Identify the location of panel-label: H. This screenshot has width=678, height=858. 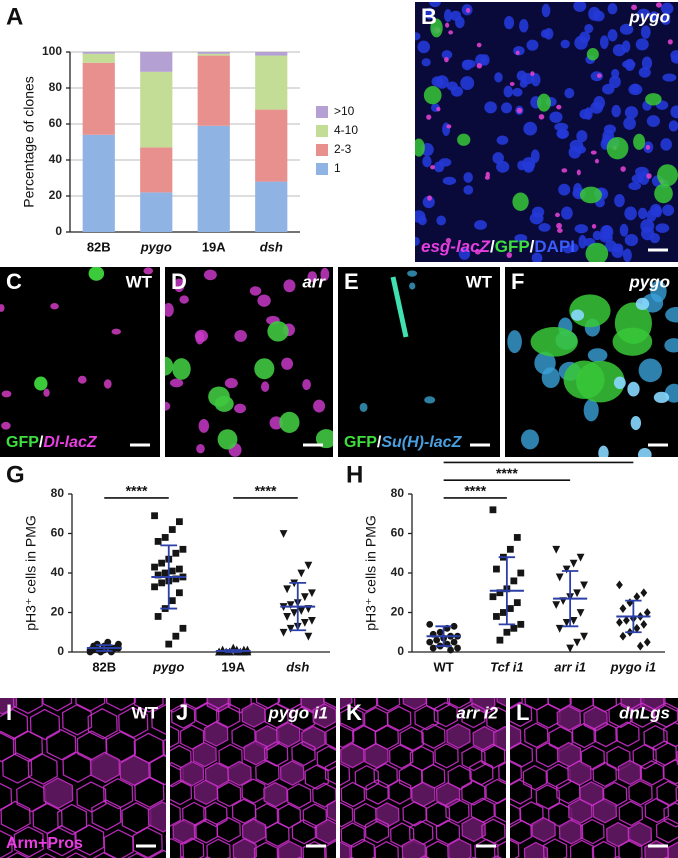
(354, 474).